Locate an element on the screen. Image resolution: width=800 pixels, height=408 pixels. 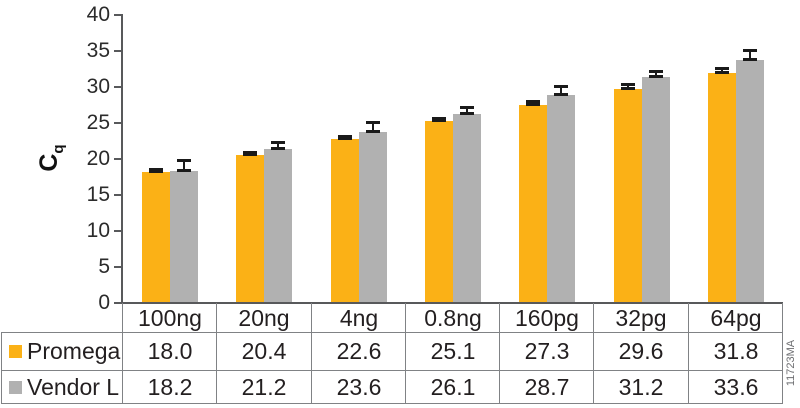
error-bar-promega-100ng-cap-bottom is located at coordinates (156, 171).